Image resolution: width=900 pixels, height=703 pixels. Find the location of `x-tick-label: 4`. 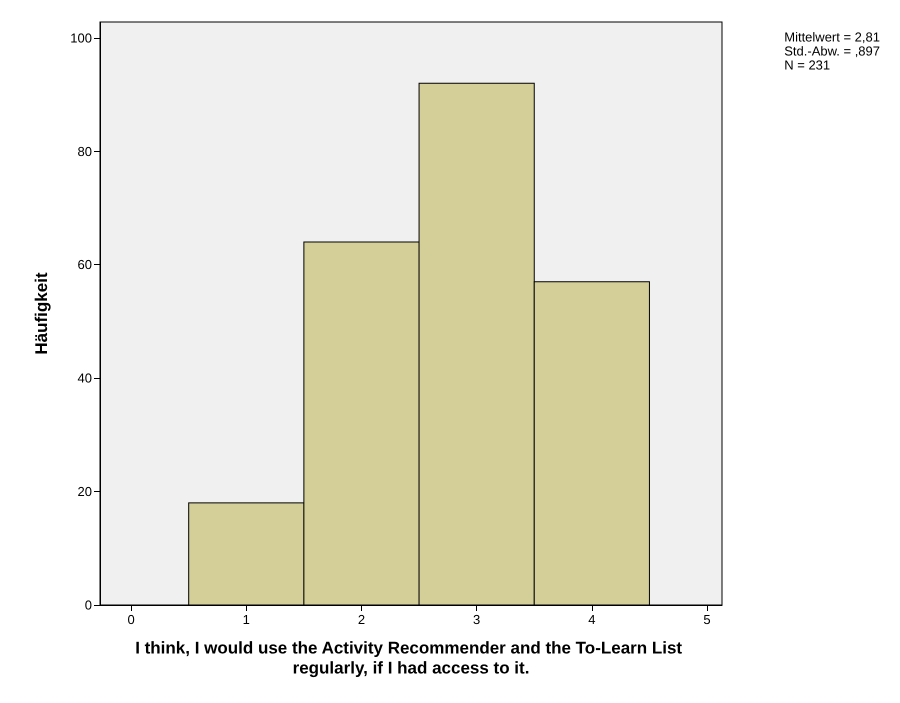

x-tick-label: 4 is located at coordinates (592, 619).